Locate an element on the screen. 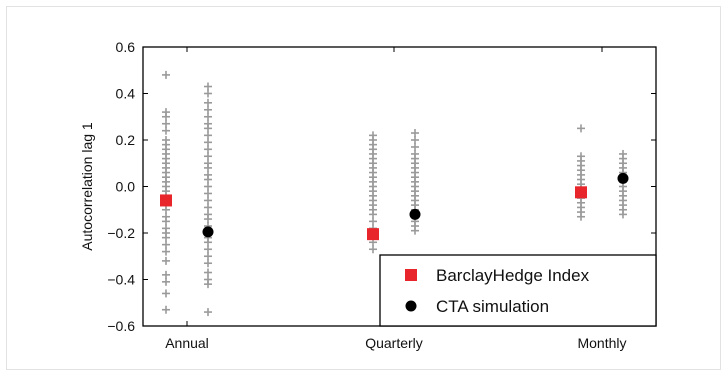 The height and width of the screenshot is (374, 727). y-tick-label: 0.2 is located at coordinates (126, 140).